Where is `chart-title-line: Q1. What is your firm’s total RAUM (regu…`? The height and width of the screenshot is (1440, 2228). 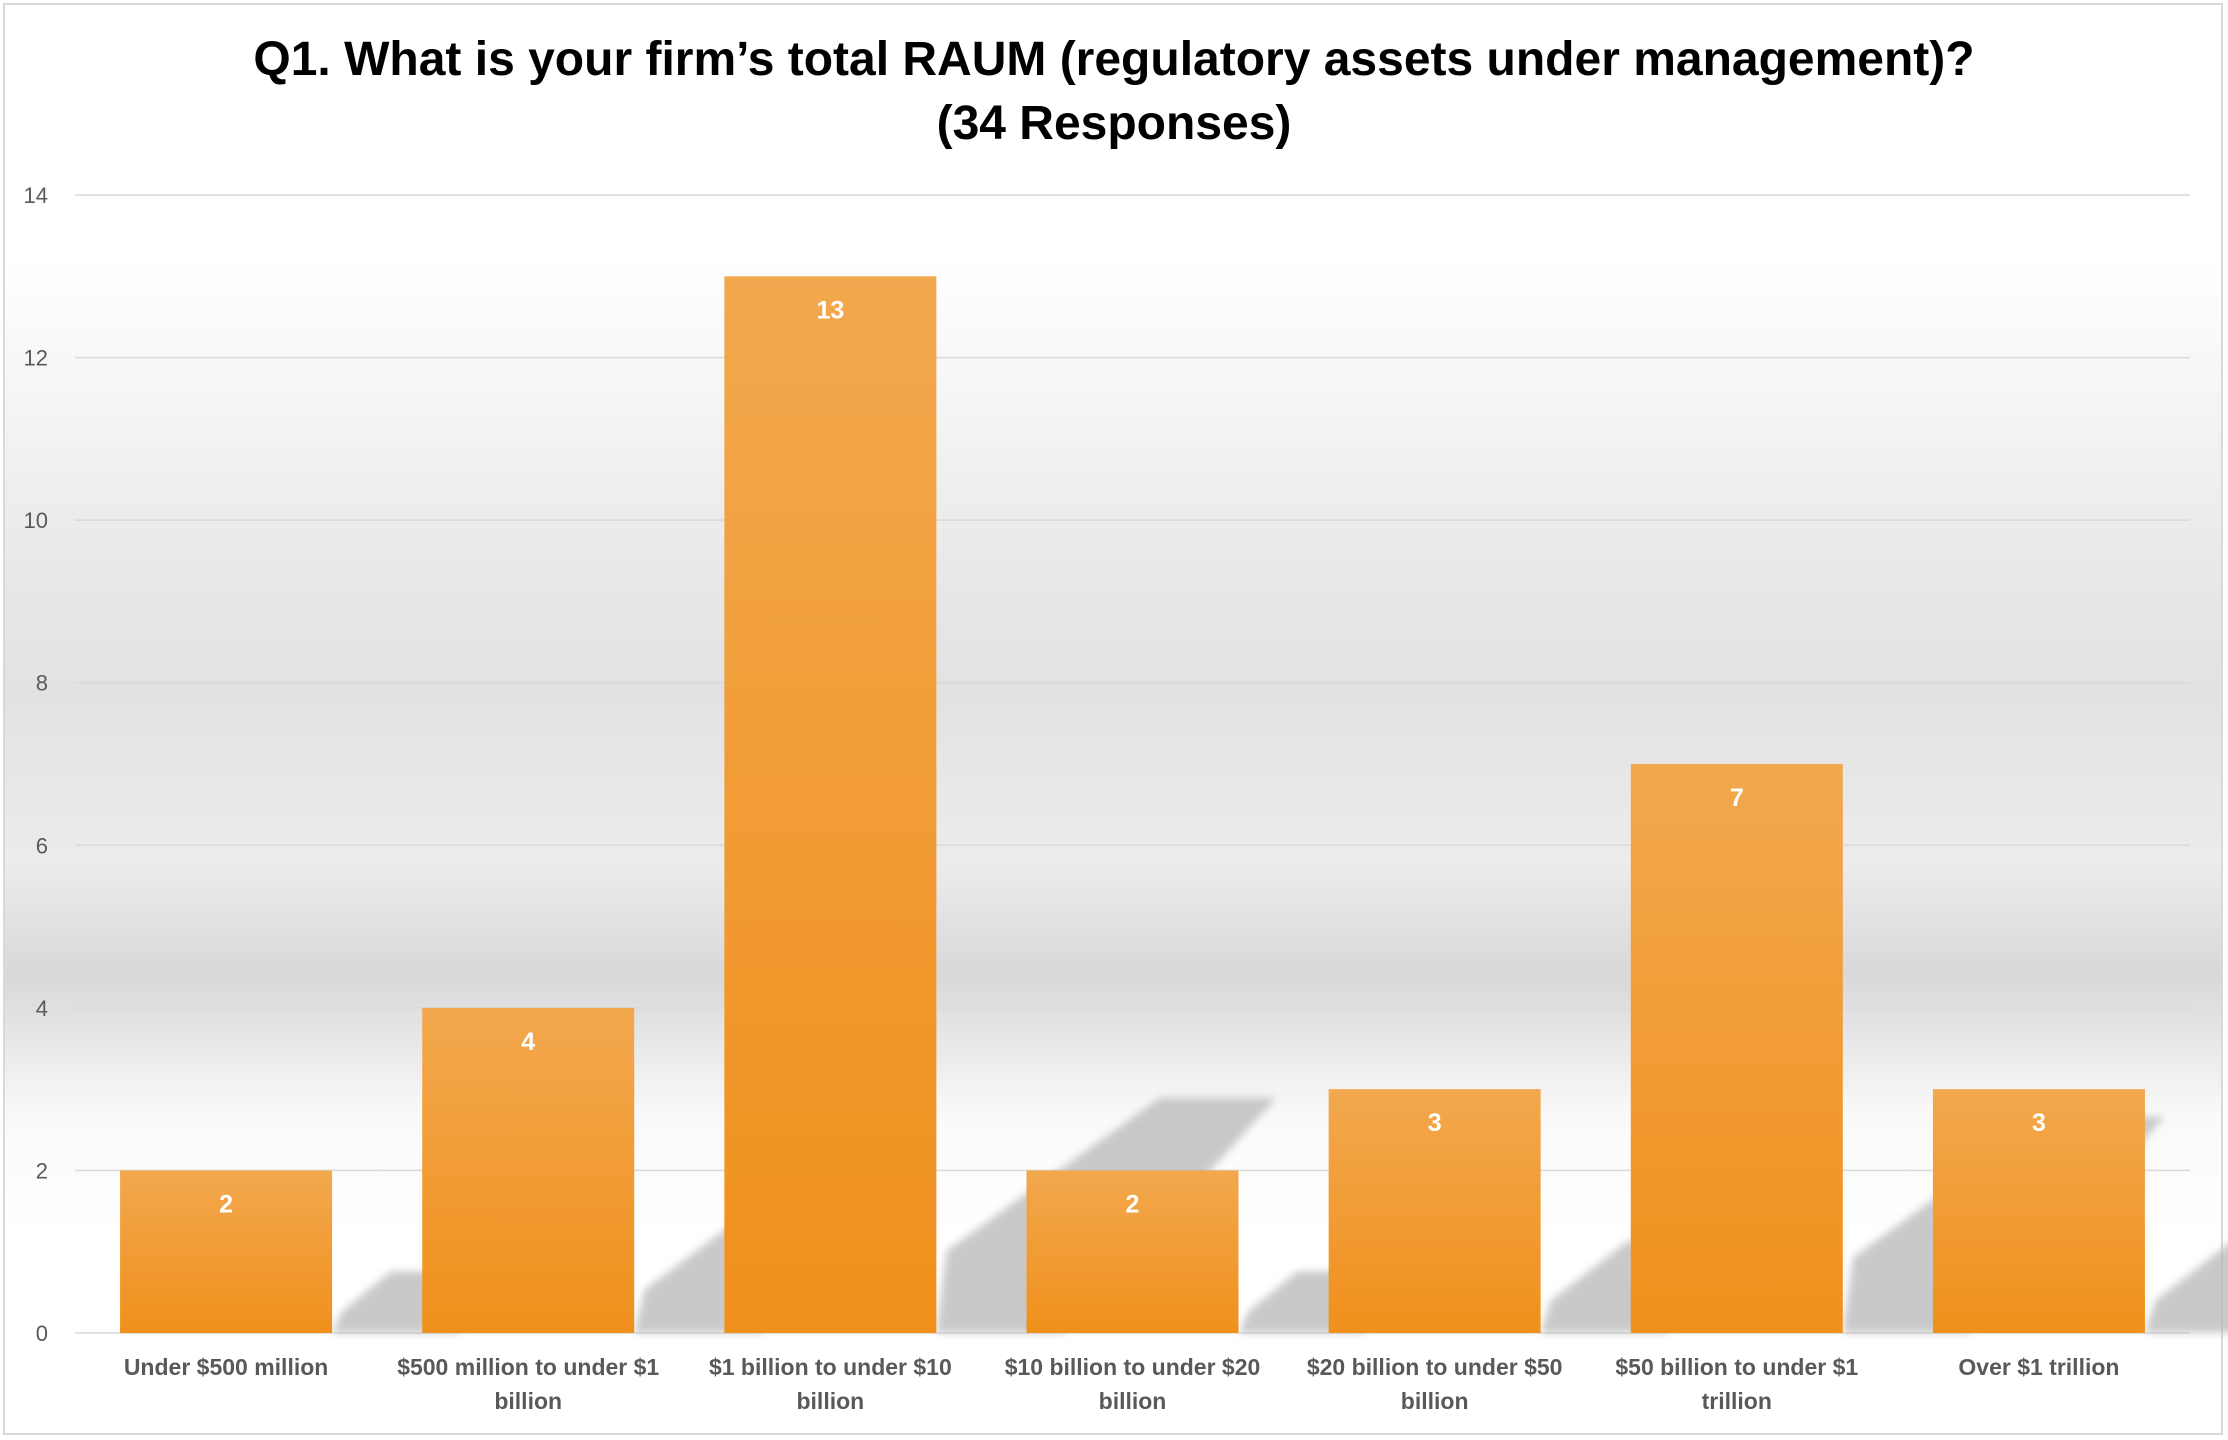 chart-title-line: Q1. What is your firm’s total RAUM (regu… is located at coordinates (1114, 59).